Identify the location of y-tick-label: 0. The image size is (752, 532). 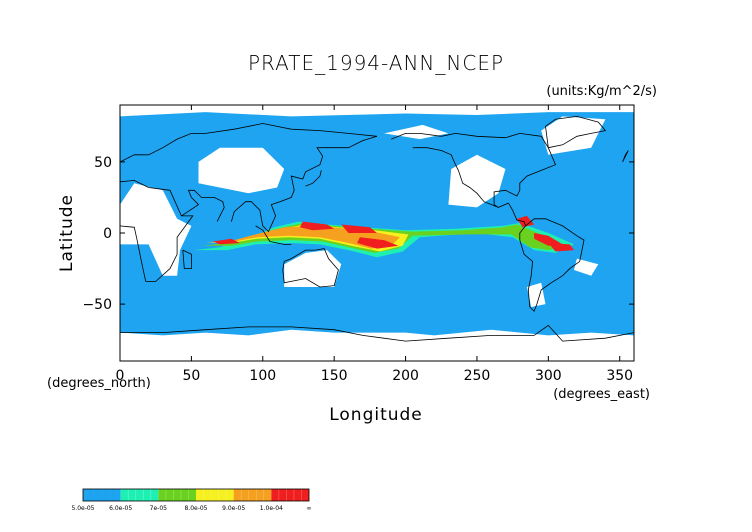
(107, 234).